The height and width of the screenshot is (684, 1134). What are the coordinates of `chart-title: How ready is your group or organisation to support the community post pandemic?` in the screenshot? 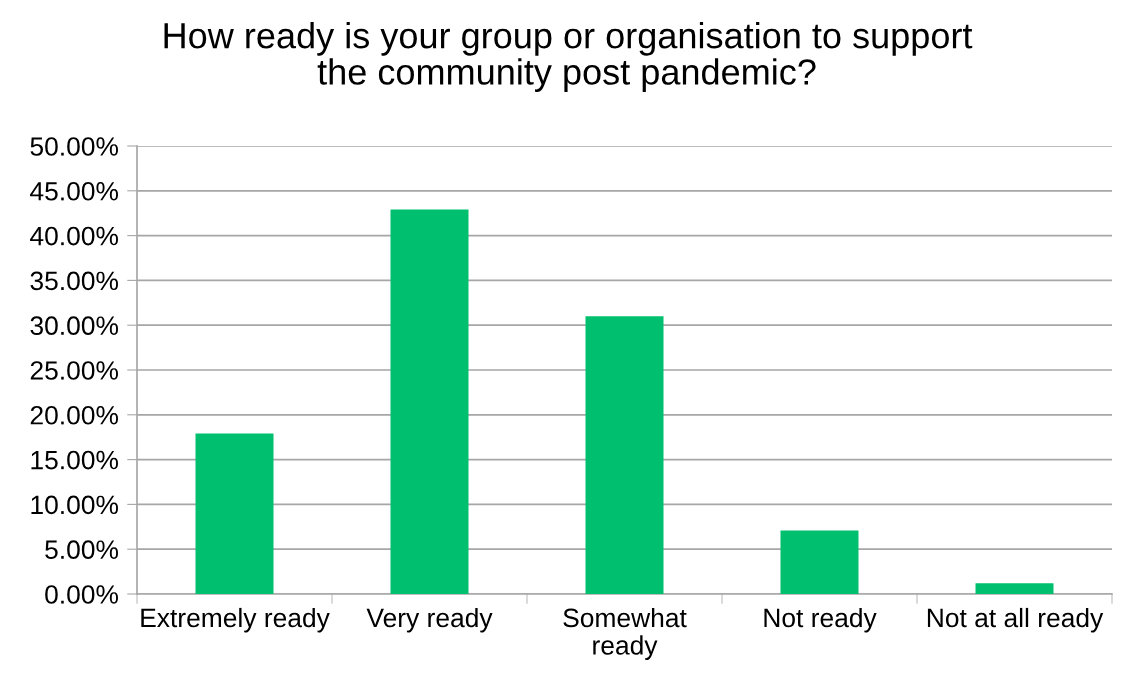 It's located at (568, 57).